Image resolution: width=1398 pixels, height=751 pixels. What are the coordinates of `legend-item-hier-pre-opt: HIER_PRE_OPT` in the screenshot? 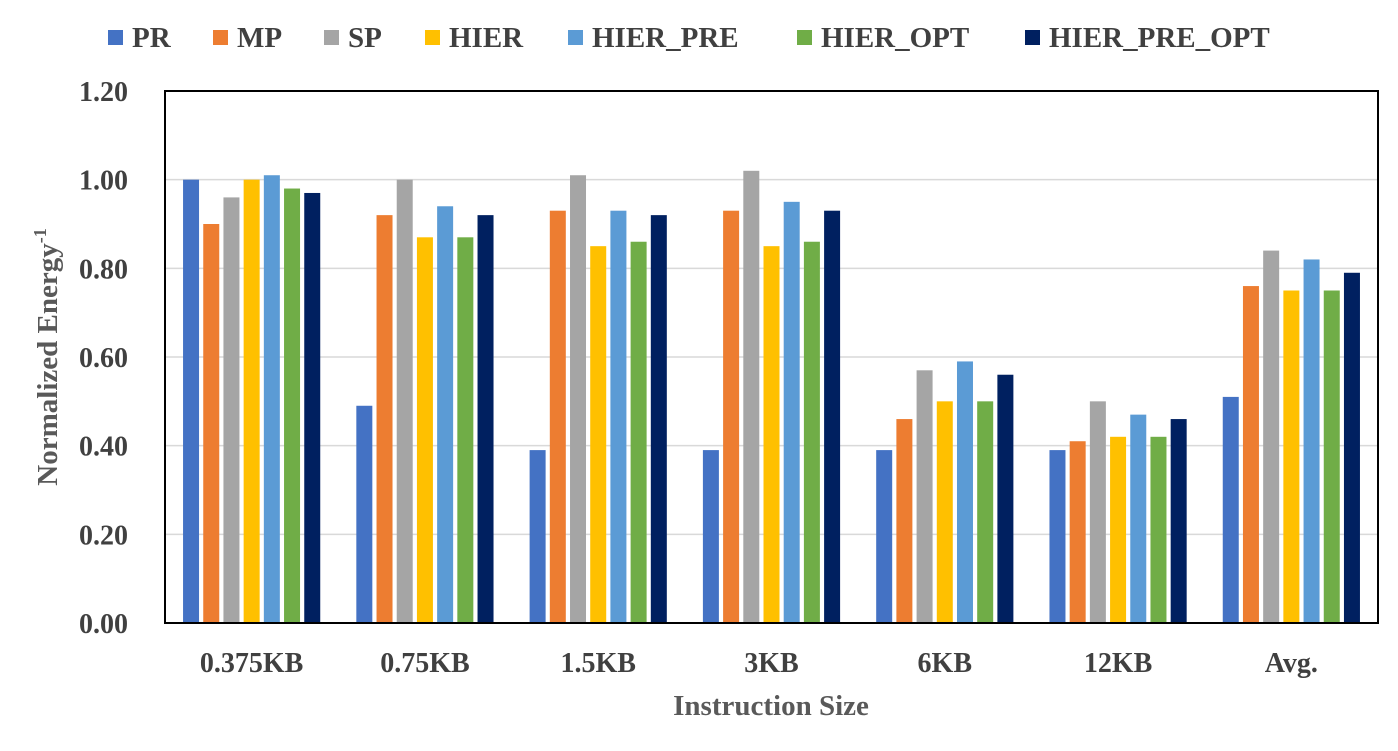 It's located at (1147, 38).